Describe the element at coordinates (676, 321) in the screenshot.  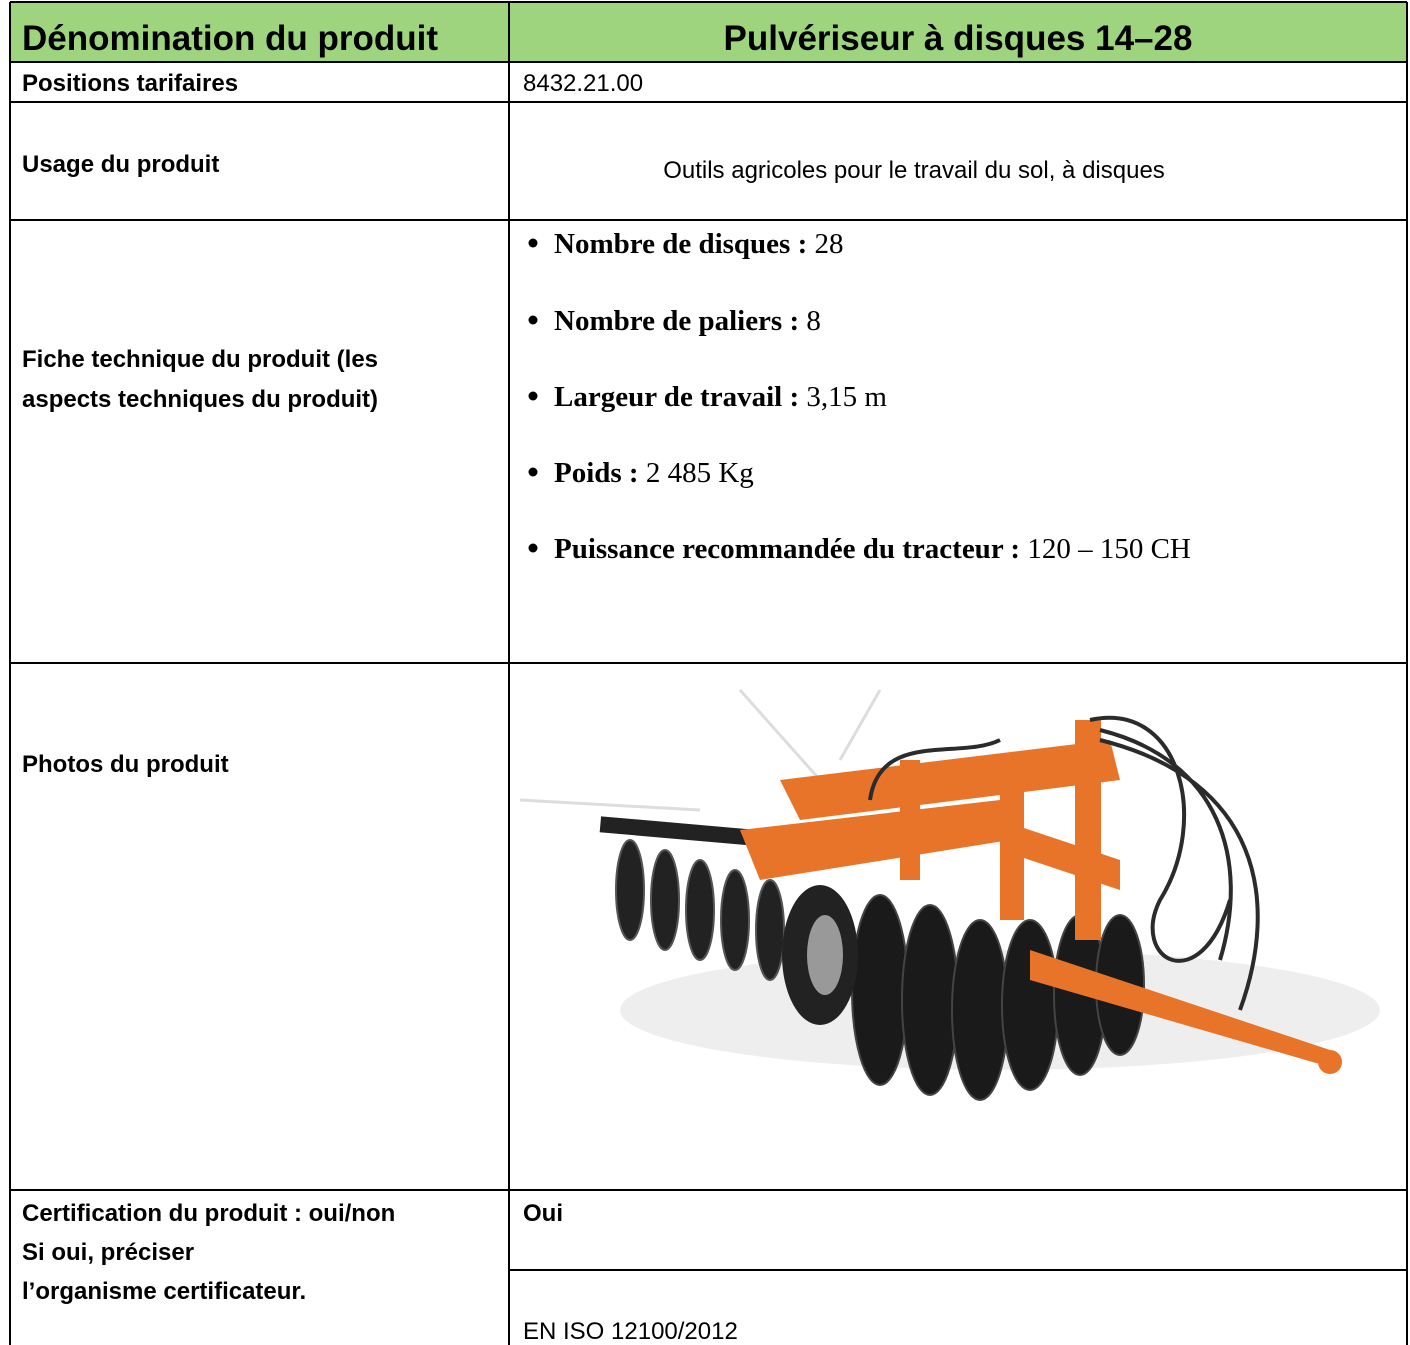
I see `spec-label: Nombre de paliers :` at that location.